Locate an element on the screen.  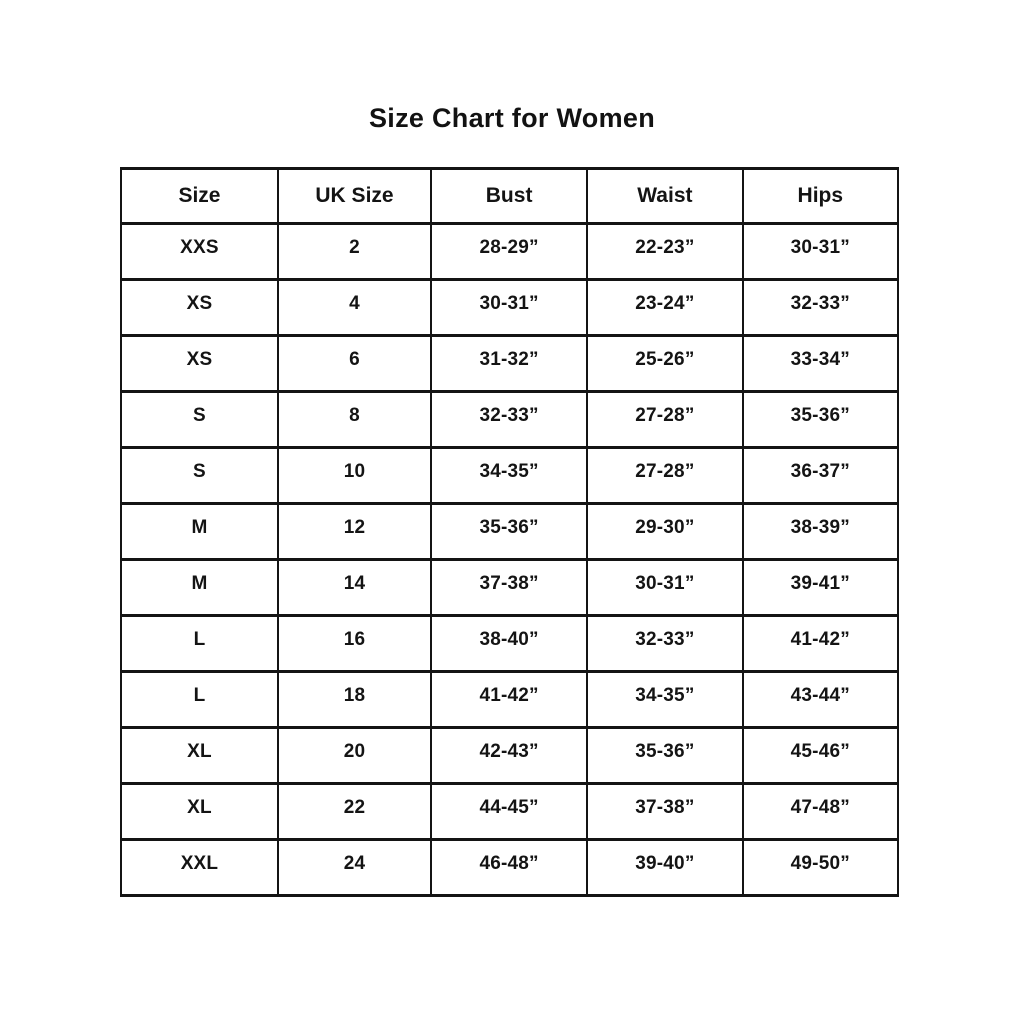
table-row: XXS 2 28-29” 22-23” 30-31” is located at coordinates (510, 251).